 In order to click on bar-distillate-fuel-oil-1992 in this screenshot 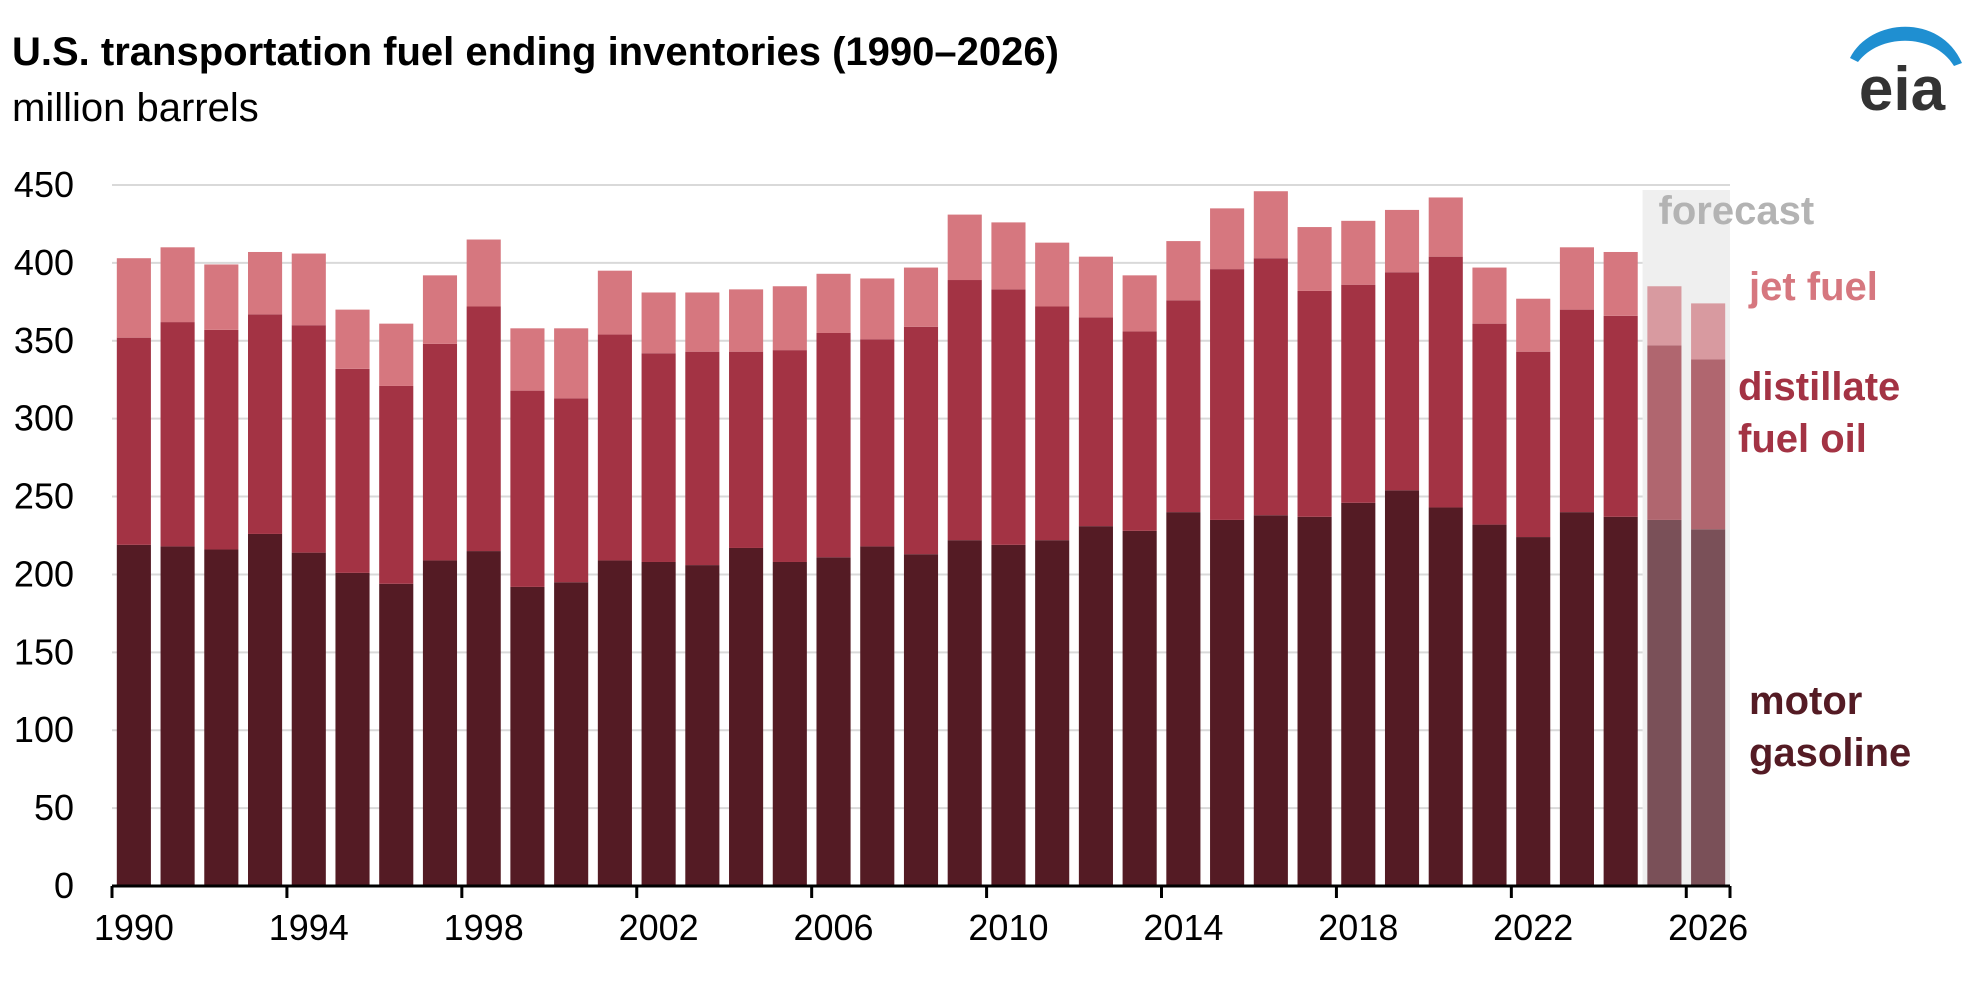, I will do `click(221, 439)`.